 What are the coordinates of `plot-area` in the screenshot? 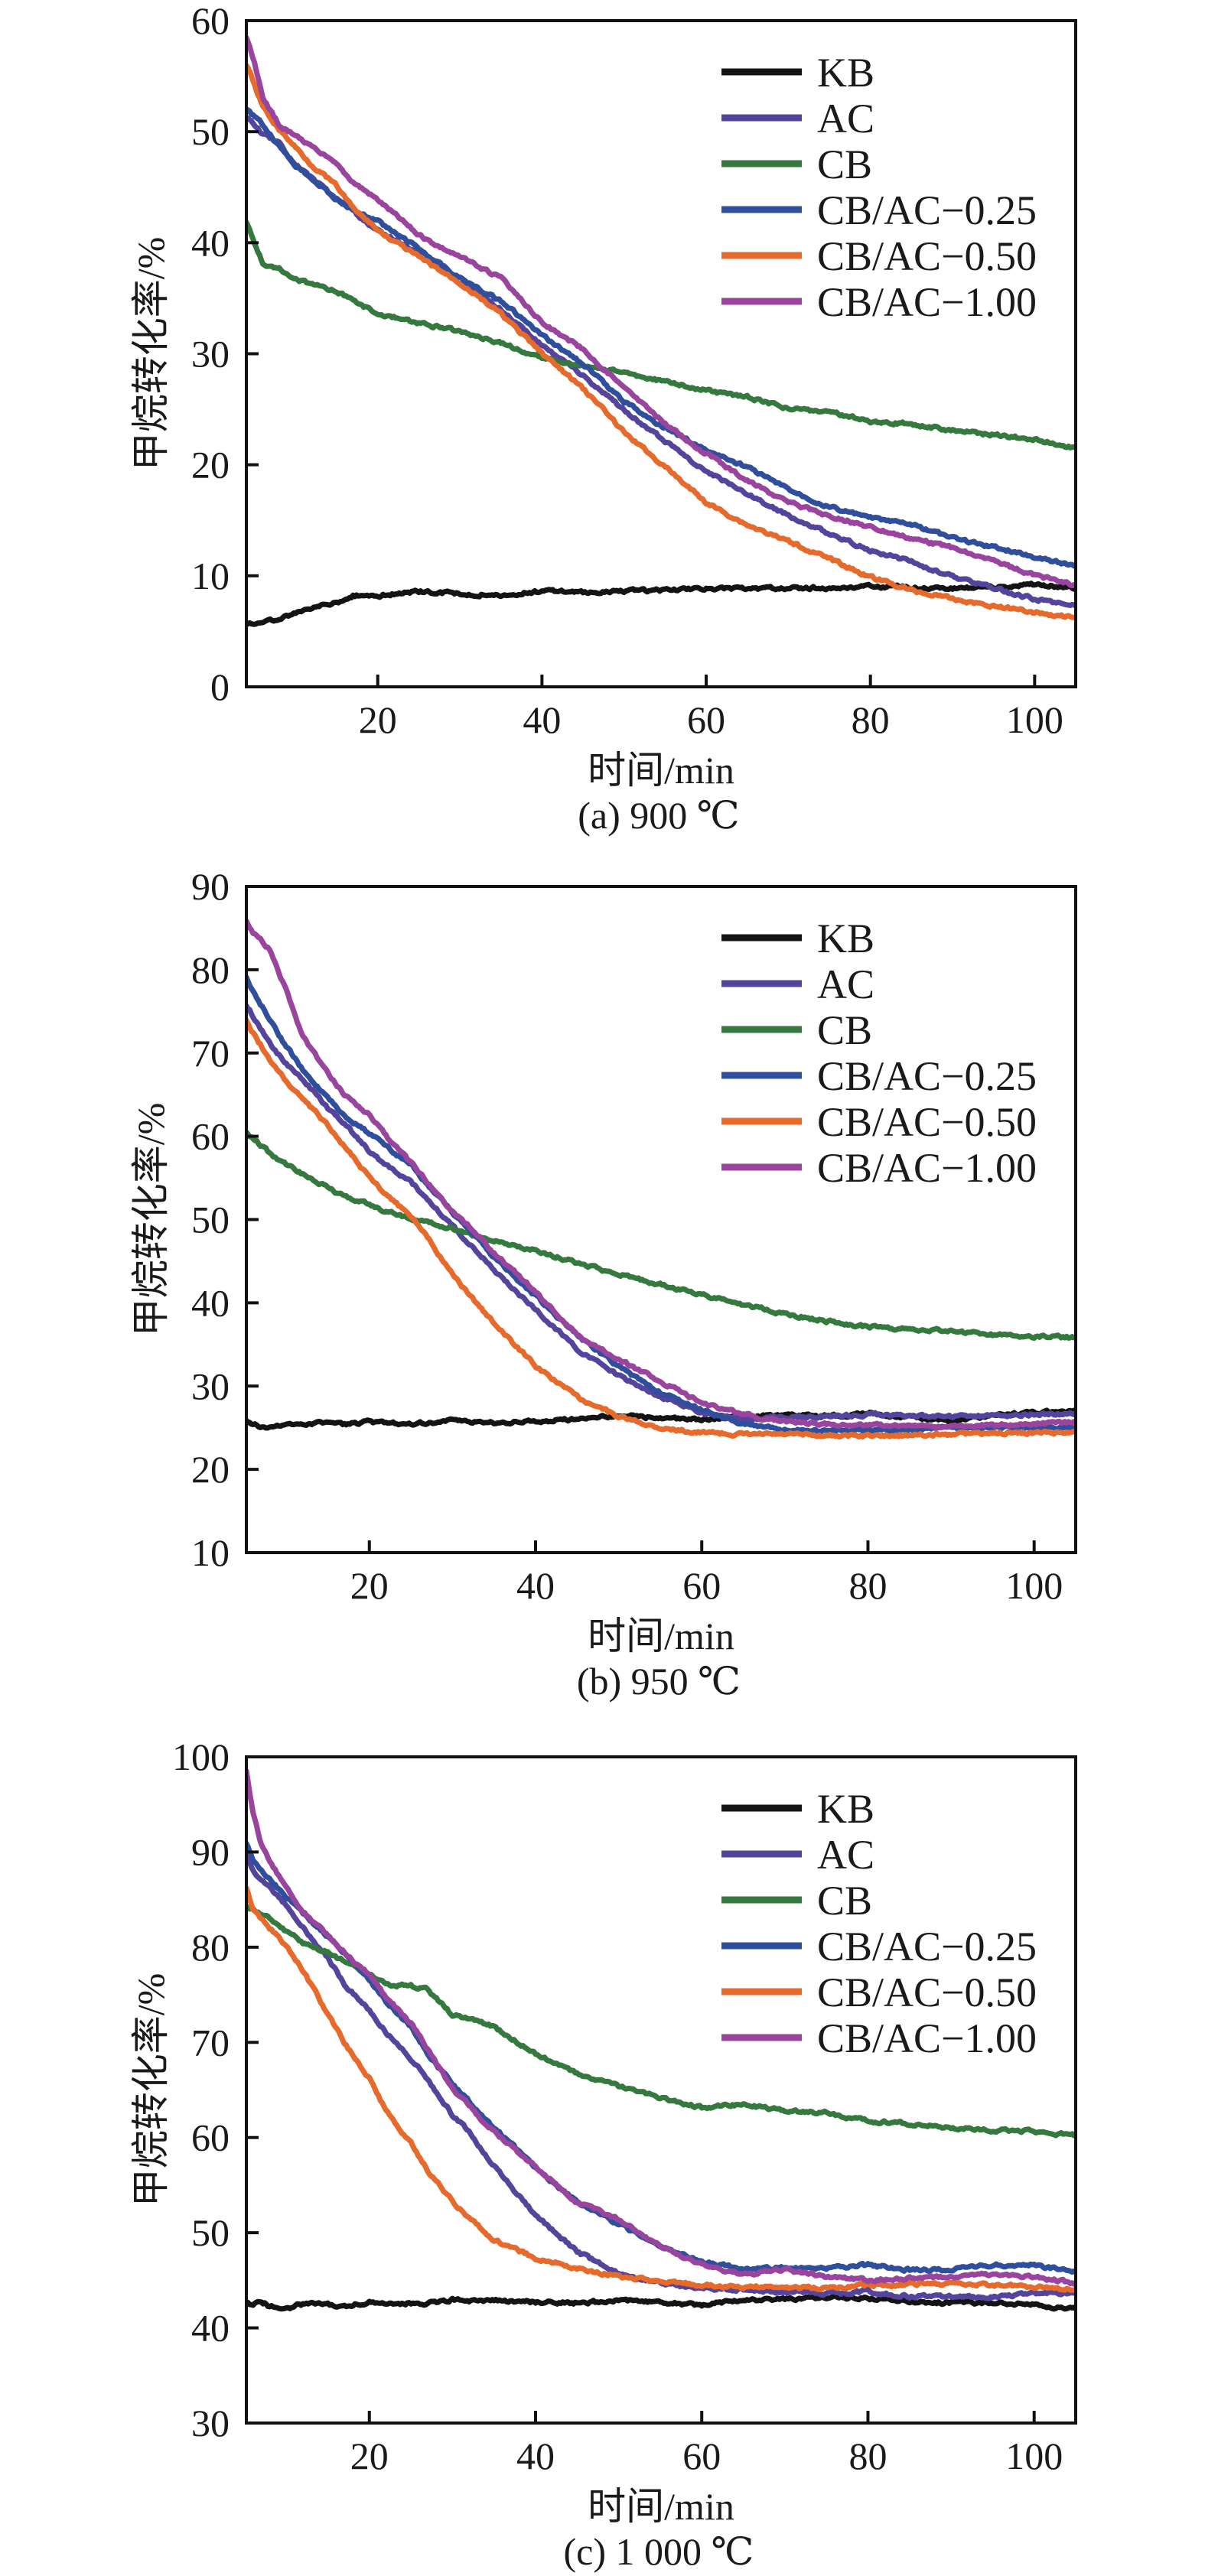 It's located at (661, 2040).